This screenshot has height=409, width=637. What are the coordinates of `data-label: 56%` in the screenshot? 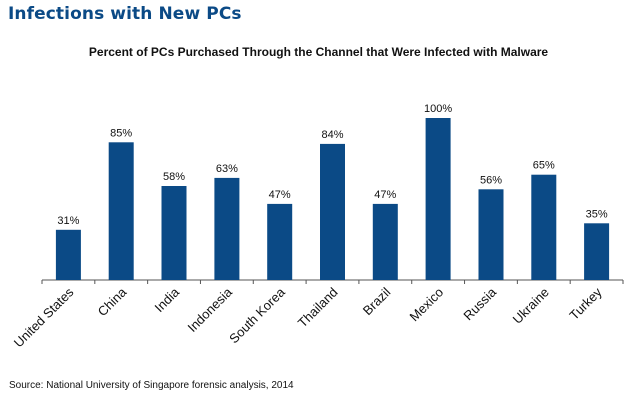 It's located at (491, 180).